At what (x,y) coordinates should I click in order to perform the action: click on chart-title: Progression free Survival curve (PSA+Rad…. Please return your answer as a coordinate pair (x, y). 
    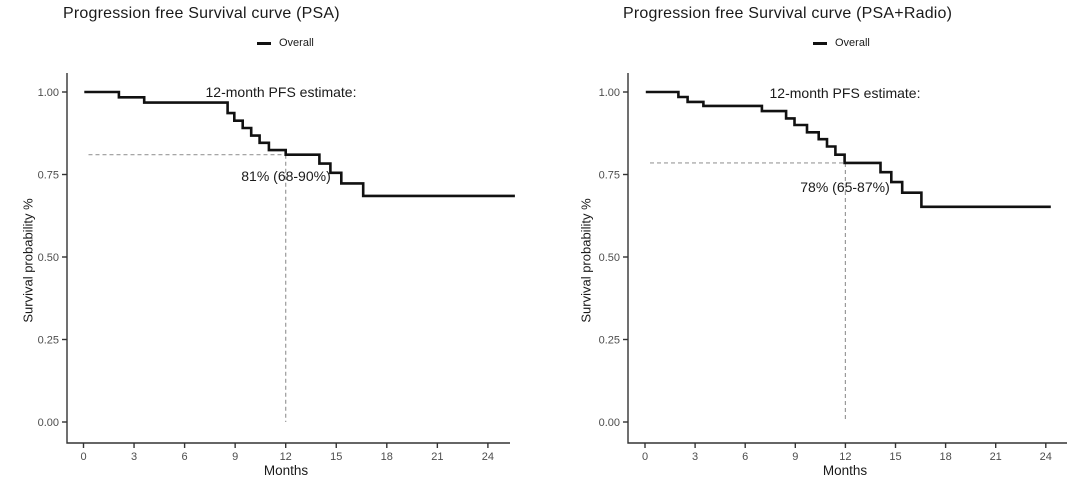
    Looking at the image, I should click on (788, 13).